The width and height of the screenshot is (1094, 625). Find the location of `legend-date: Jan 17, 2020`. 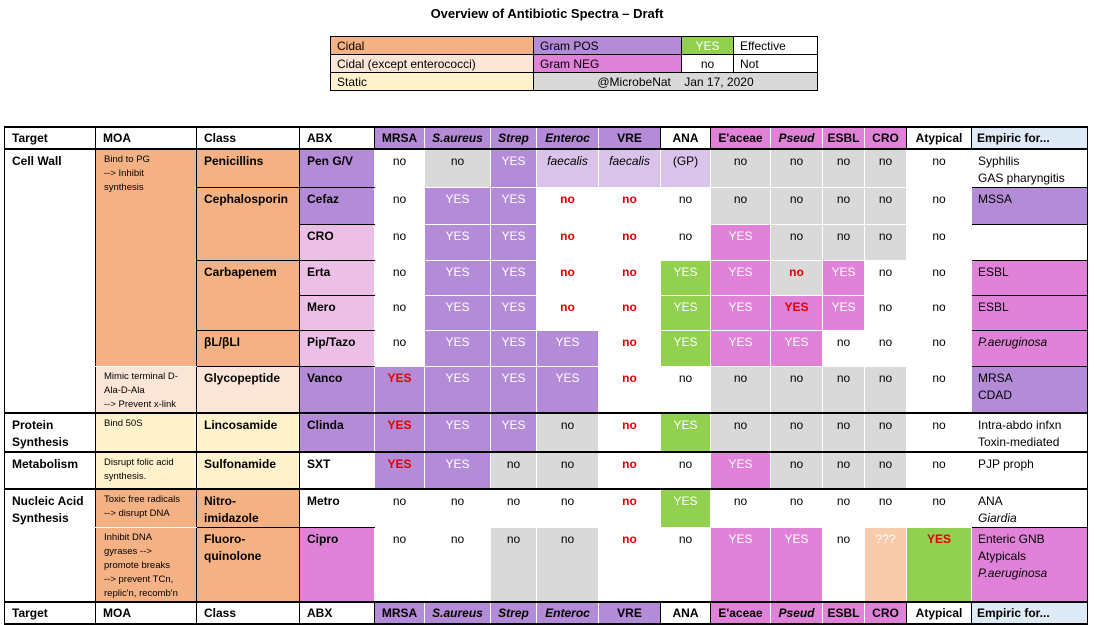

legend-date: Jan 17, 2020 is located at coordinates (719, 81).